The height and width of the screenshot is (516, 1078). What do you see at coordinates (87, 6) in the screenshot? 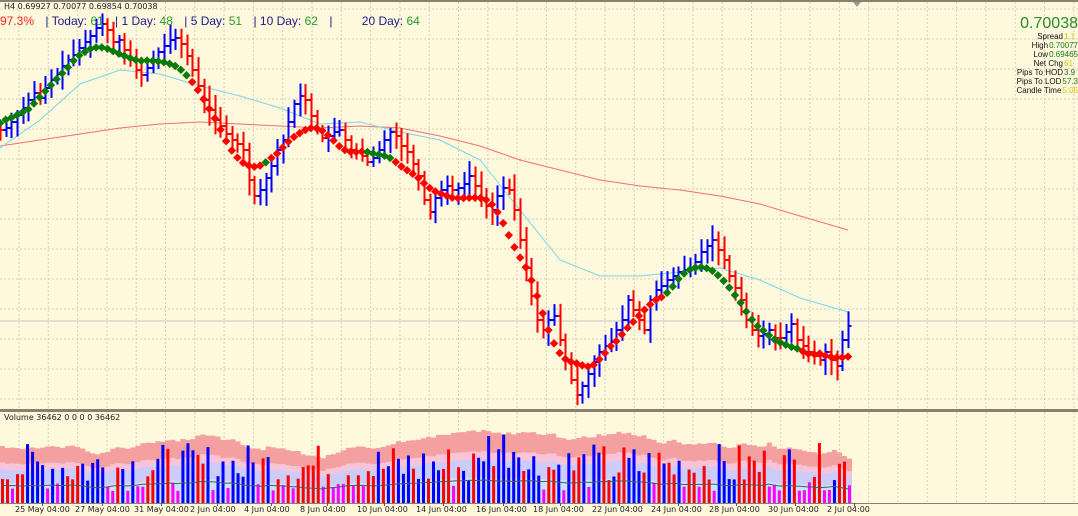
I see `ohlc-values: 0.69927 0.70077 0.69854 0.70038` at bounding box center [87, 6].